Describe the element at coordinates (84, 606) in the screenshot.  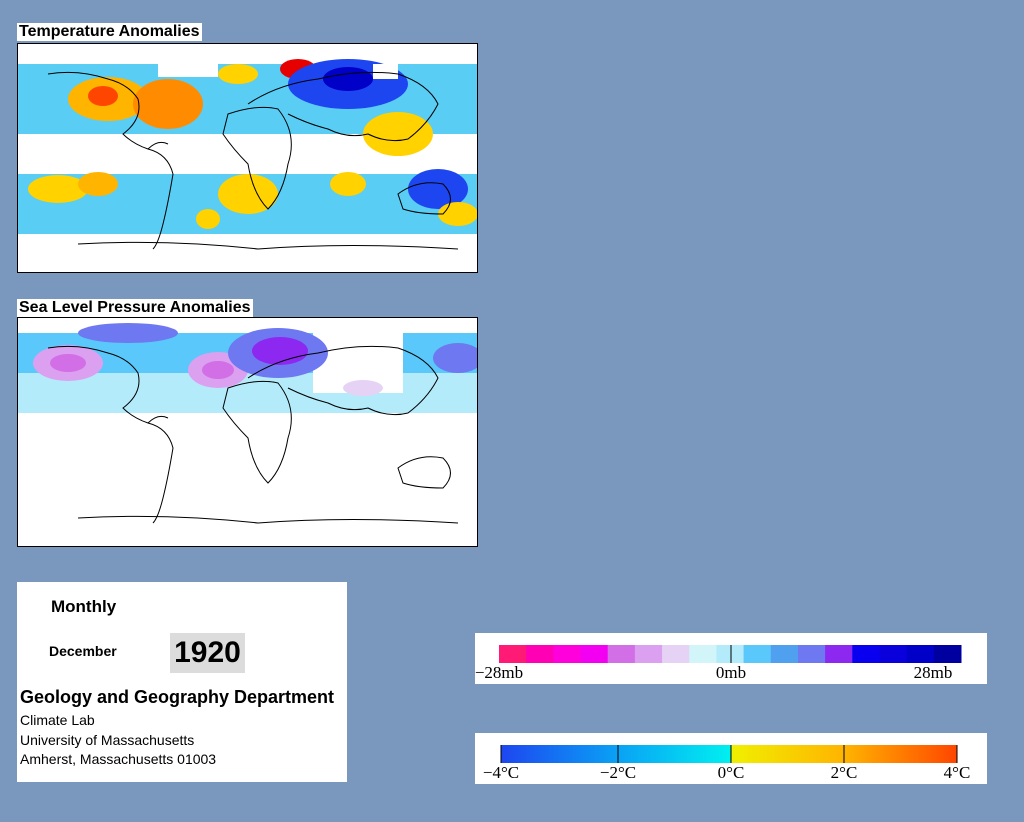
I see `frequency-label: Monthly` at that location.